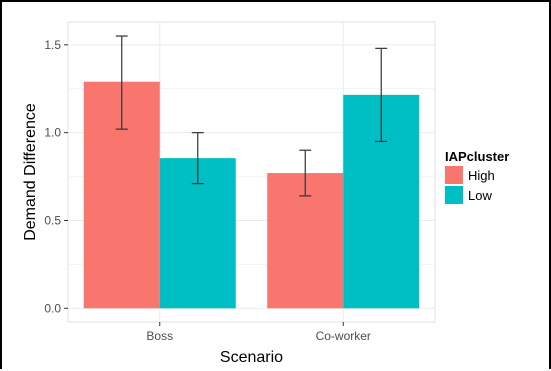 Image resolution: width=551 pixels, height=371 pixels. What do you see at coordinates (52, 308) in the screenshot?
I see `y-tick-label: 0.0` at bounding box center [52, 308].